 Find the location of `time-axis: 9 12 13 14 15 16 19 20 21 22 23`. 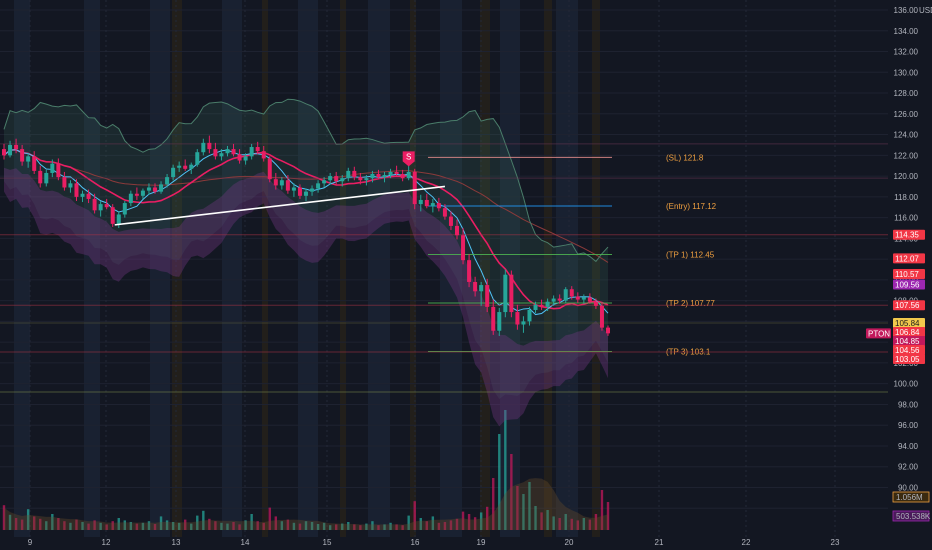

time-axis: 9 12 13 14 15 16 19 20 21 22 23 is located at coordinates (466, 543).